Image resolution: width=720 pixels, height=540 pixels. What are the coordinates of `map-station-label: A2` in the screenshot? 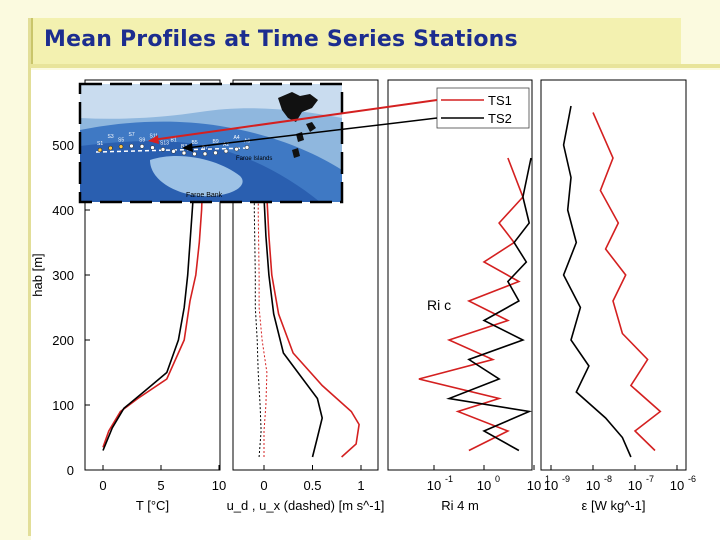 It's located at (226, 145).